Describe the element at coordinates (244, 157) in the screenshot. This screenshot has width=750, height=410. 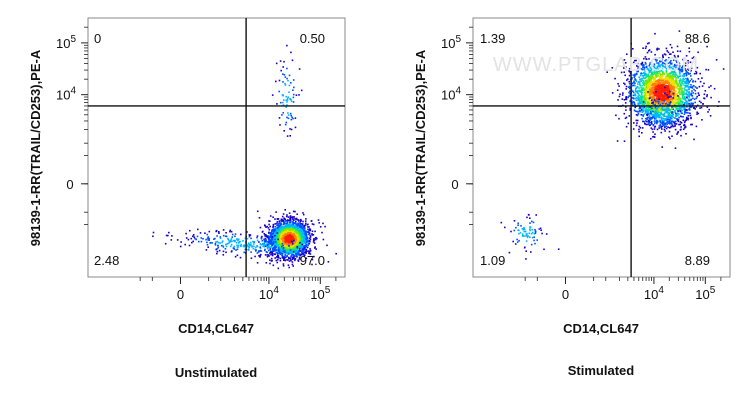
I see `event-dots` at that location.